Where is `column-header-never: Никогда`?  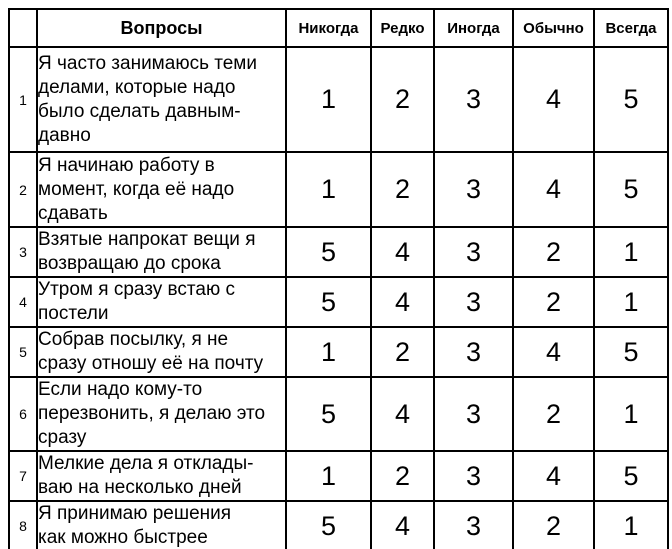
column-header-never: Никогда is located at coordinates (328, 28).